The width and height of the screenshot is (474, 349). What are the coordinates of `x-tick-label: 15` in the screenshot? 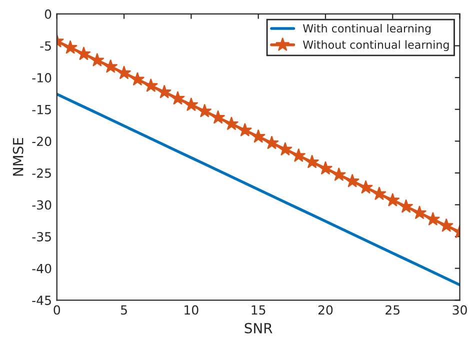 It's located at (259, 310).